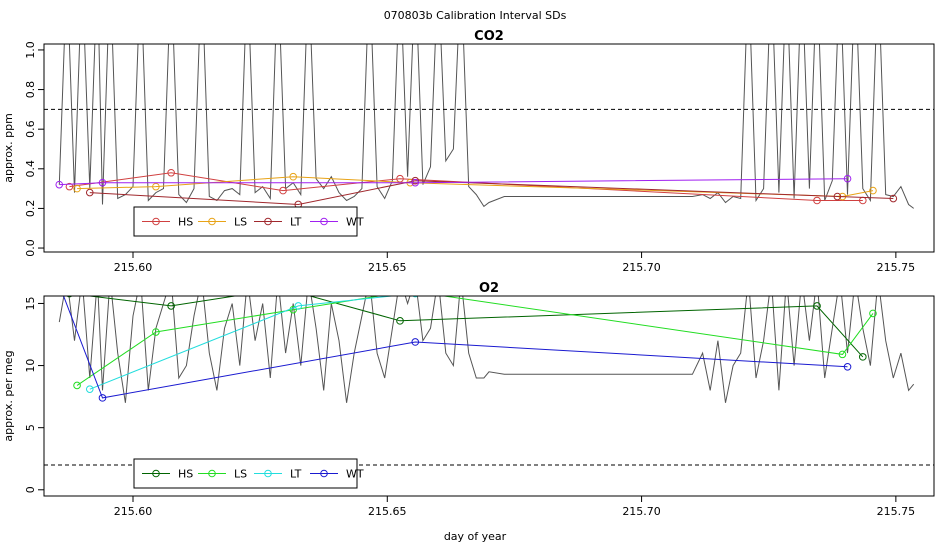 The height and width of the screenshot is (550, 950). What do you see at coordinates (30, 489) in the screenshot?
I see `y-tick-label: 0` at bounding box center [30, 489].